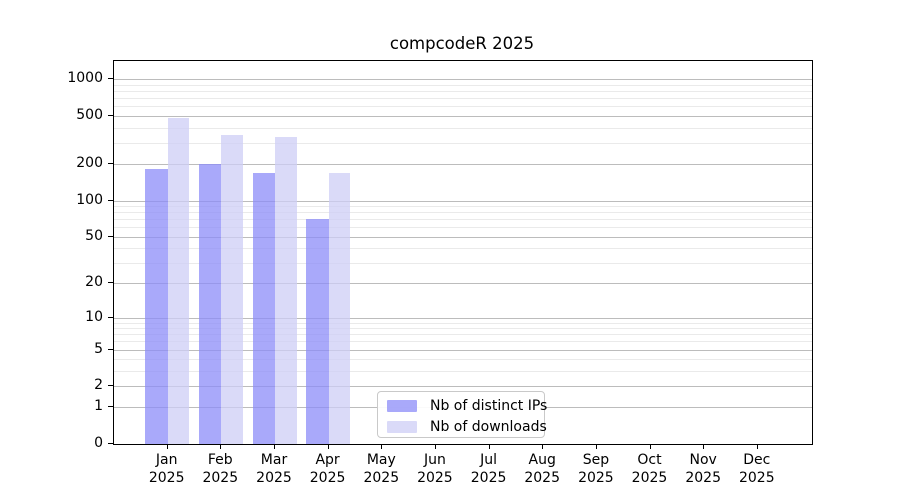 This screenshot has width=900, height=500. What do you see at coordinates (210, 304) in the screenshot?
I see `bar-distinct-ips-feb` at bounding box center [210, 304].